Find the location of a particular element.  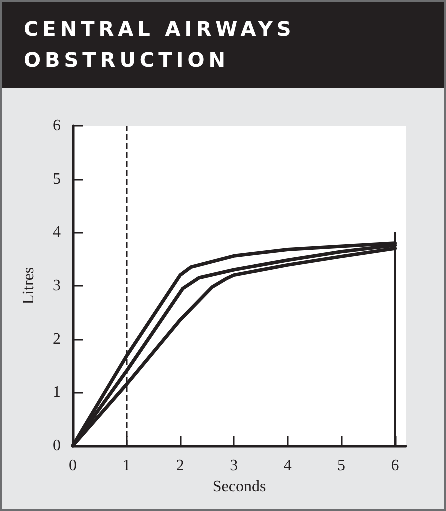

x-tick-label: 0 is located at coordinates (73, 466).